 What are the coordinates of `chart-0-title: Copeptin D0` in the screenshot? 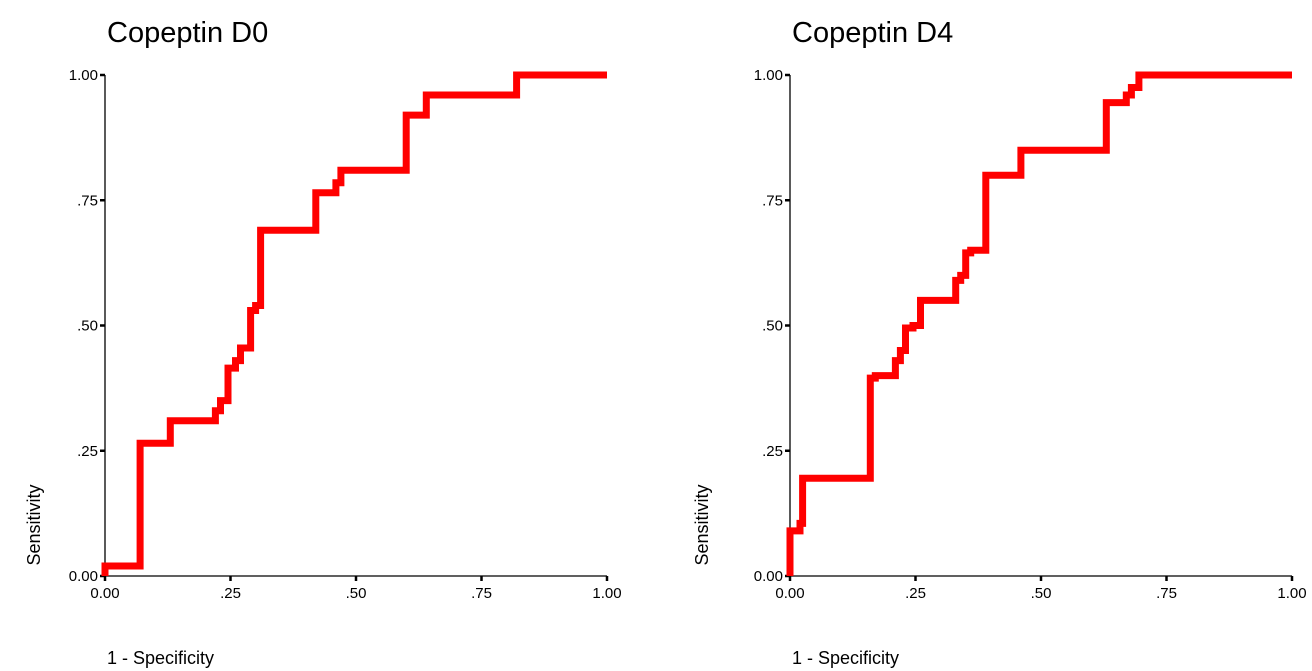 It's located at (187, 33).